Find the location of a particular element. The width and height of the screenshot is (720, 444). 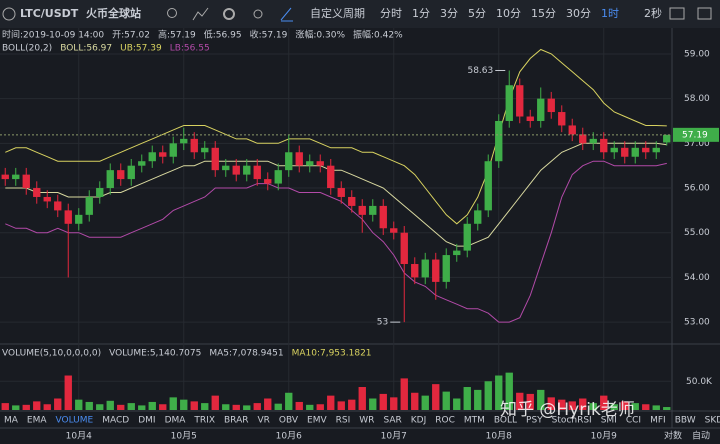

exchange: 火币全球站 is located at coordinates (113, 13).